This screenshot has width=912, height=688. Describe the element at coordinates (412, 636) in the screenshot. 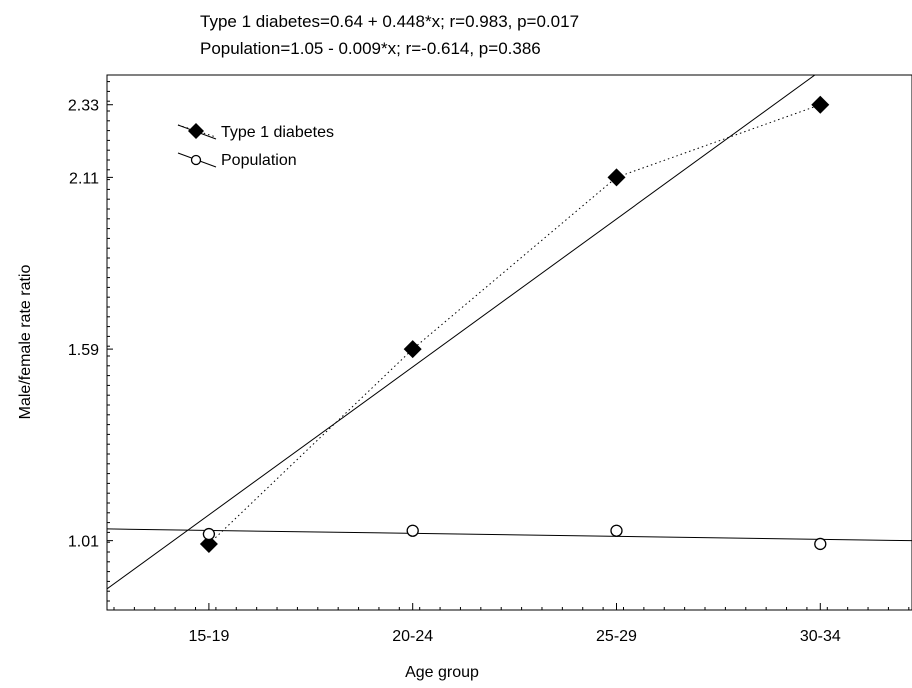

I see `x-tick-label: 20-24` at that location.